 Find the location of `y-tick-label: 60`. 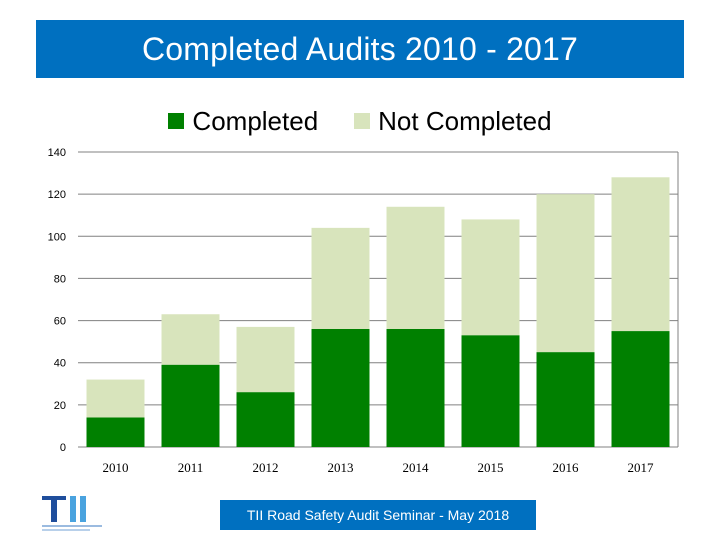

y-tick-label: 60 is located at coordinates (60, 322).